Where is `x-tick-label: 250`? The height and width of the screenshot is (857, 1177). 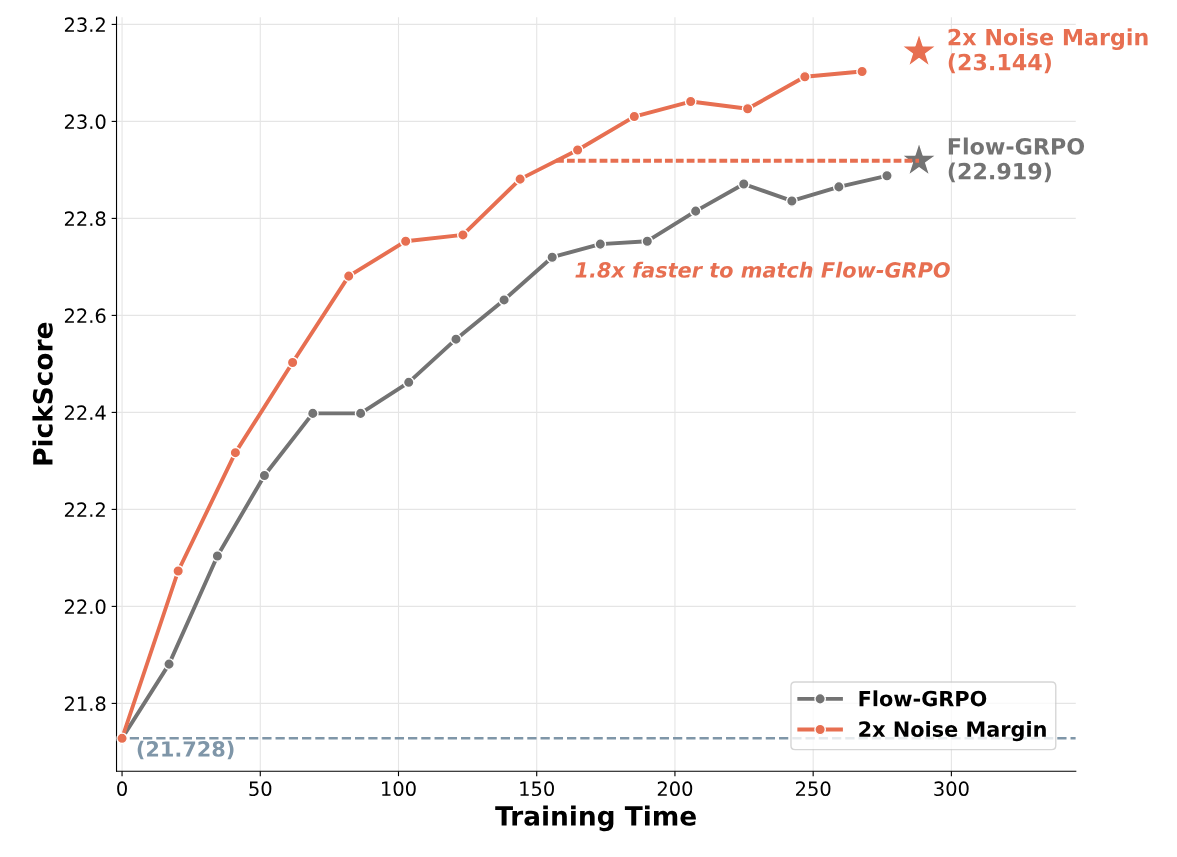 x-tick-label: 250 is located at coordinates (813, 789).